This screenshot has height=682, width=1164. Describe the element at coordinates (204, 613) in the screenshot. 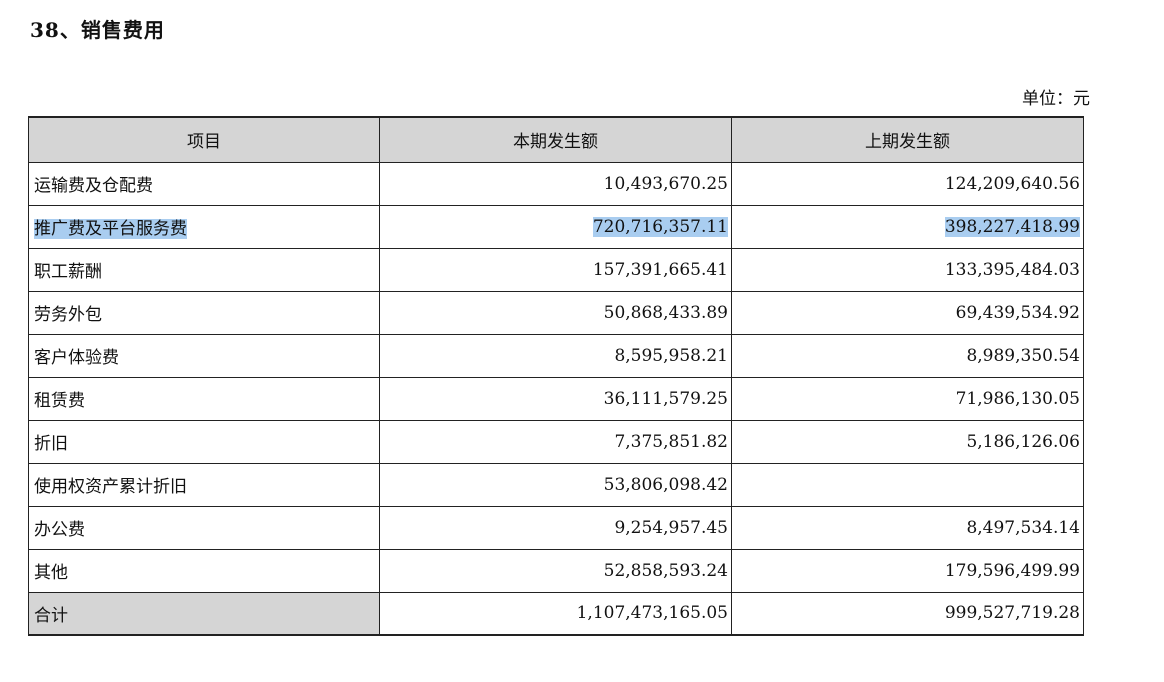

I see `total-label: 合计` at that location.